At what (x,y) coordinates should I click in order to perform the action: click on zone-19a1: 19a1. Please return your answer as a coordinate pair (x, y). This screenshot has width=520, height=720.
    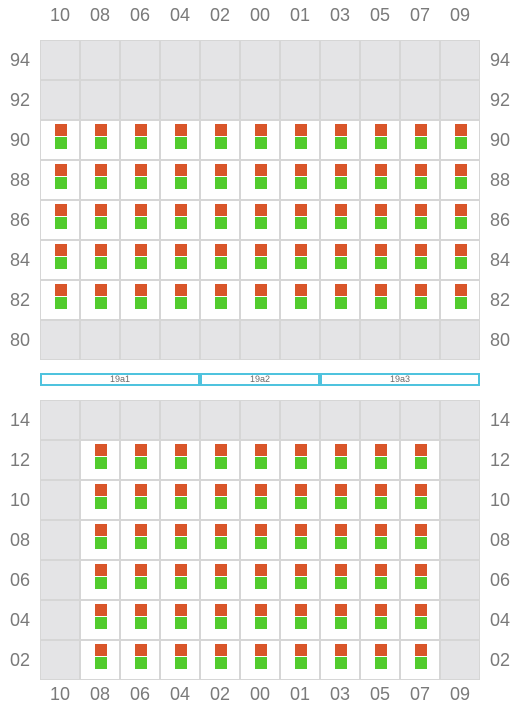
    Looking at the image, I should click on (120, 379).